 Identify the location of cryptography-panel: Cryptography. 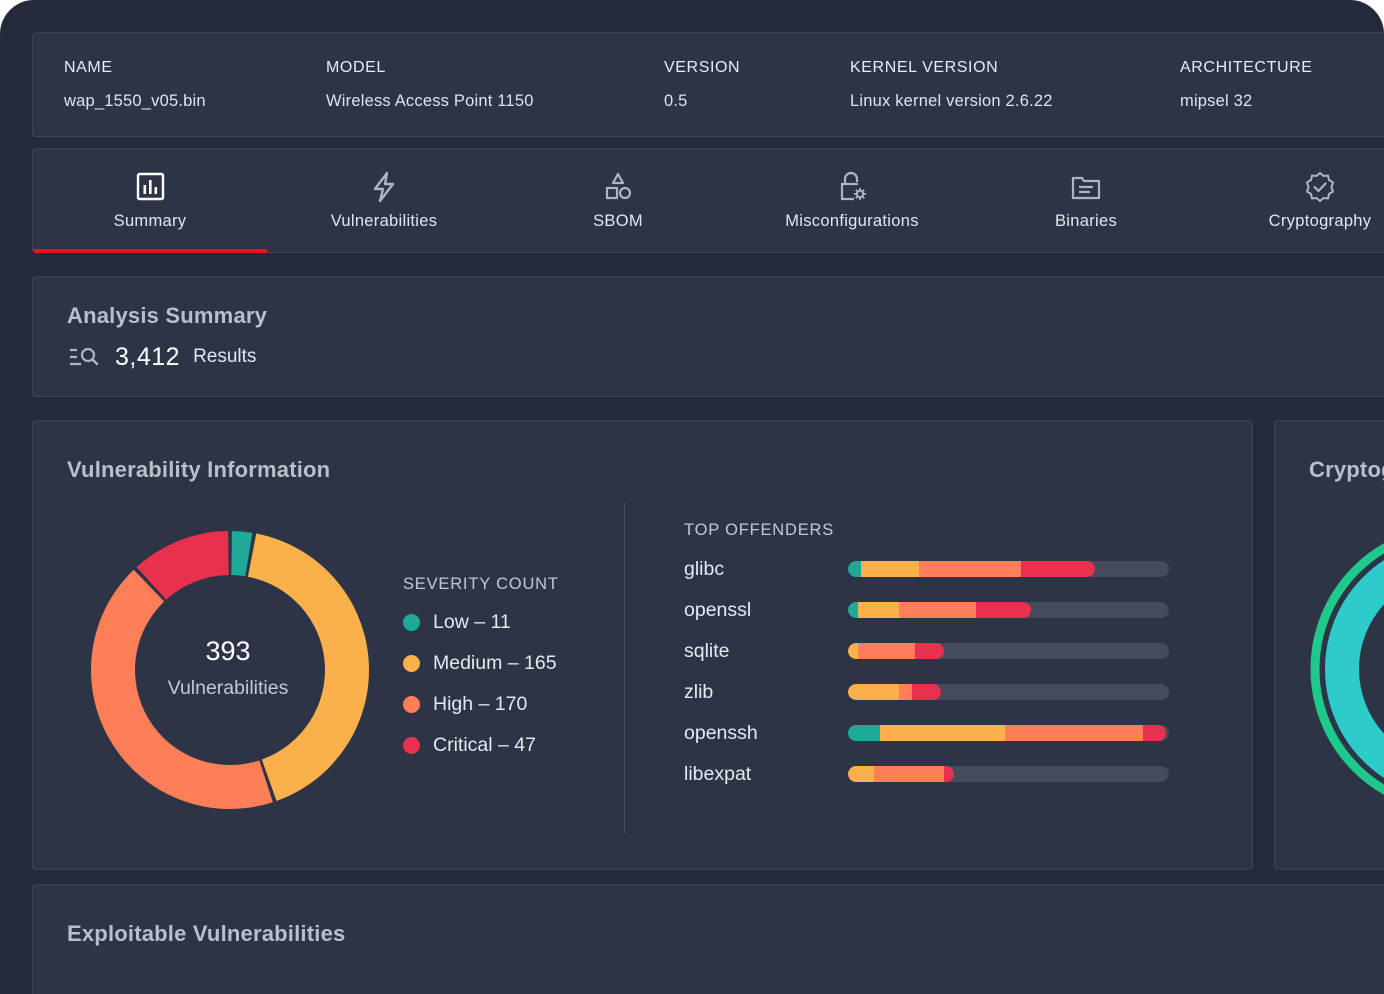
(1329, 645).